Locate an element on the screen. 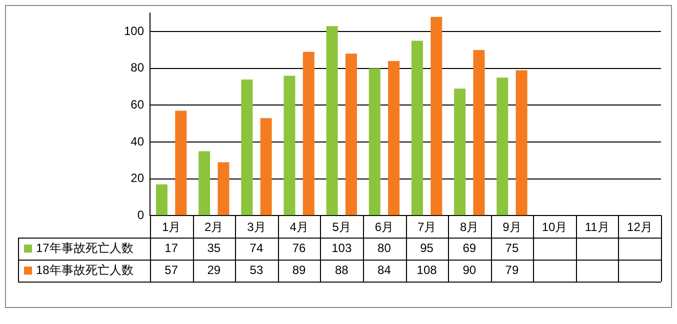 This screenshot has width=677, height=324. x-tick-label: 4月 is located at coordinates (299, 227).